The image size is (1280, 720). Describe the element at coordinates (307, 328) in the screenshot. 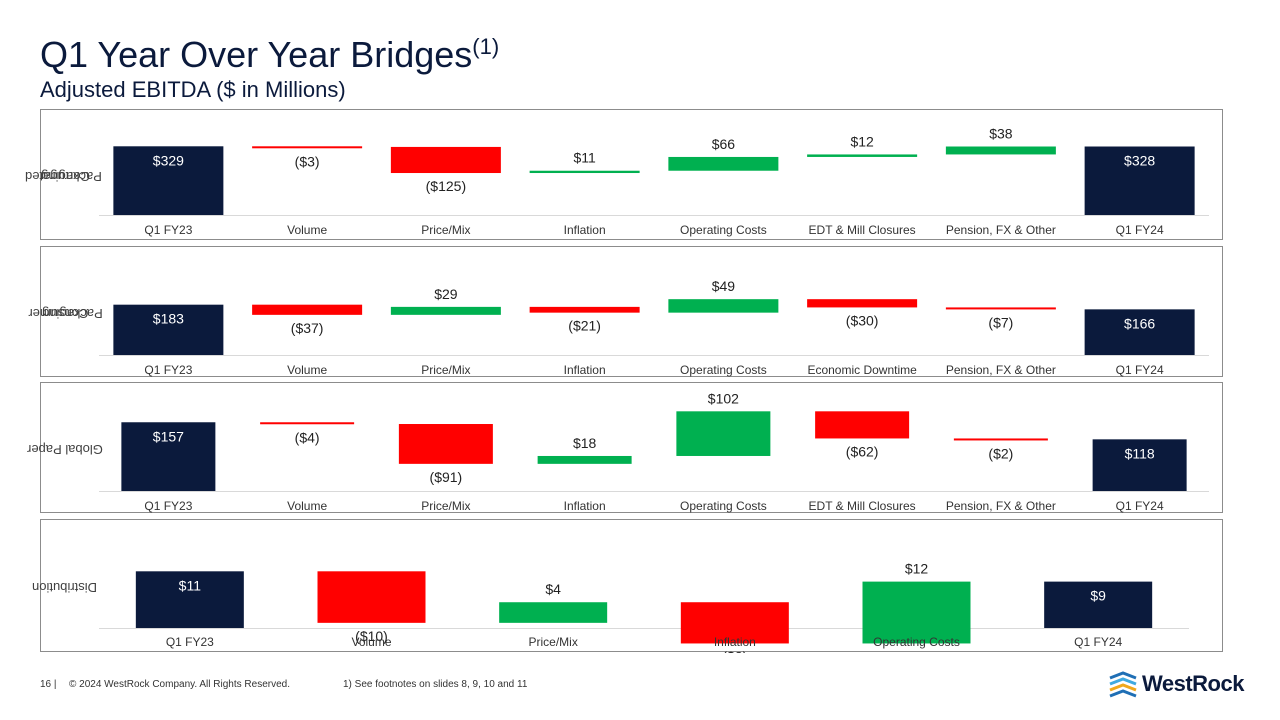

I see `data-label-2: ($37)` at that location.